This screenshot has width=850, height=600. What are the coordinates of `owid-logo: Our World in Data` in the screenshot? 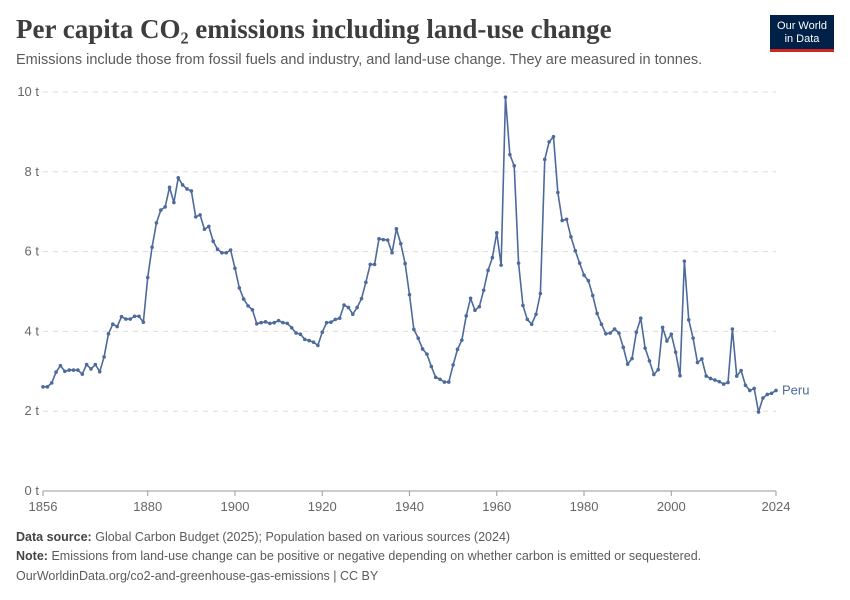 It's located at (802, 33).